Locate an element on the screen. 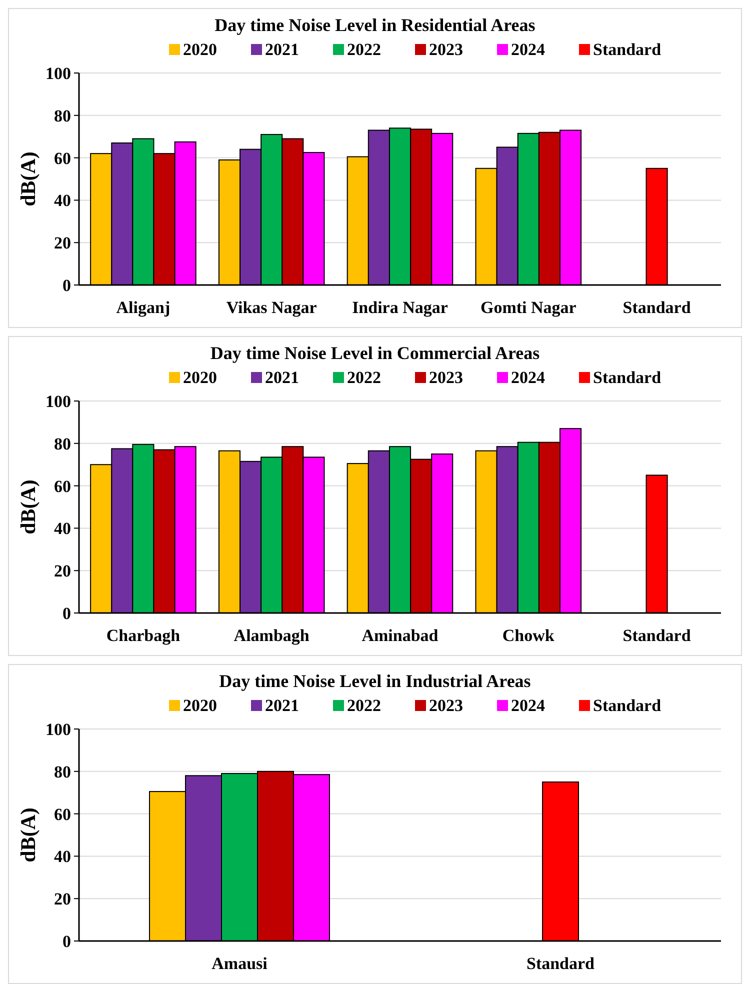 The height and width of the screenshot is (984, 748). x-tick-label: Charbagh is located at coordinates (143, 635).